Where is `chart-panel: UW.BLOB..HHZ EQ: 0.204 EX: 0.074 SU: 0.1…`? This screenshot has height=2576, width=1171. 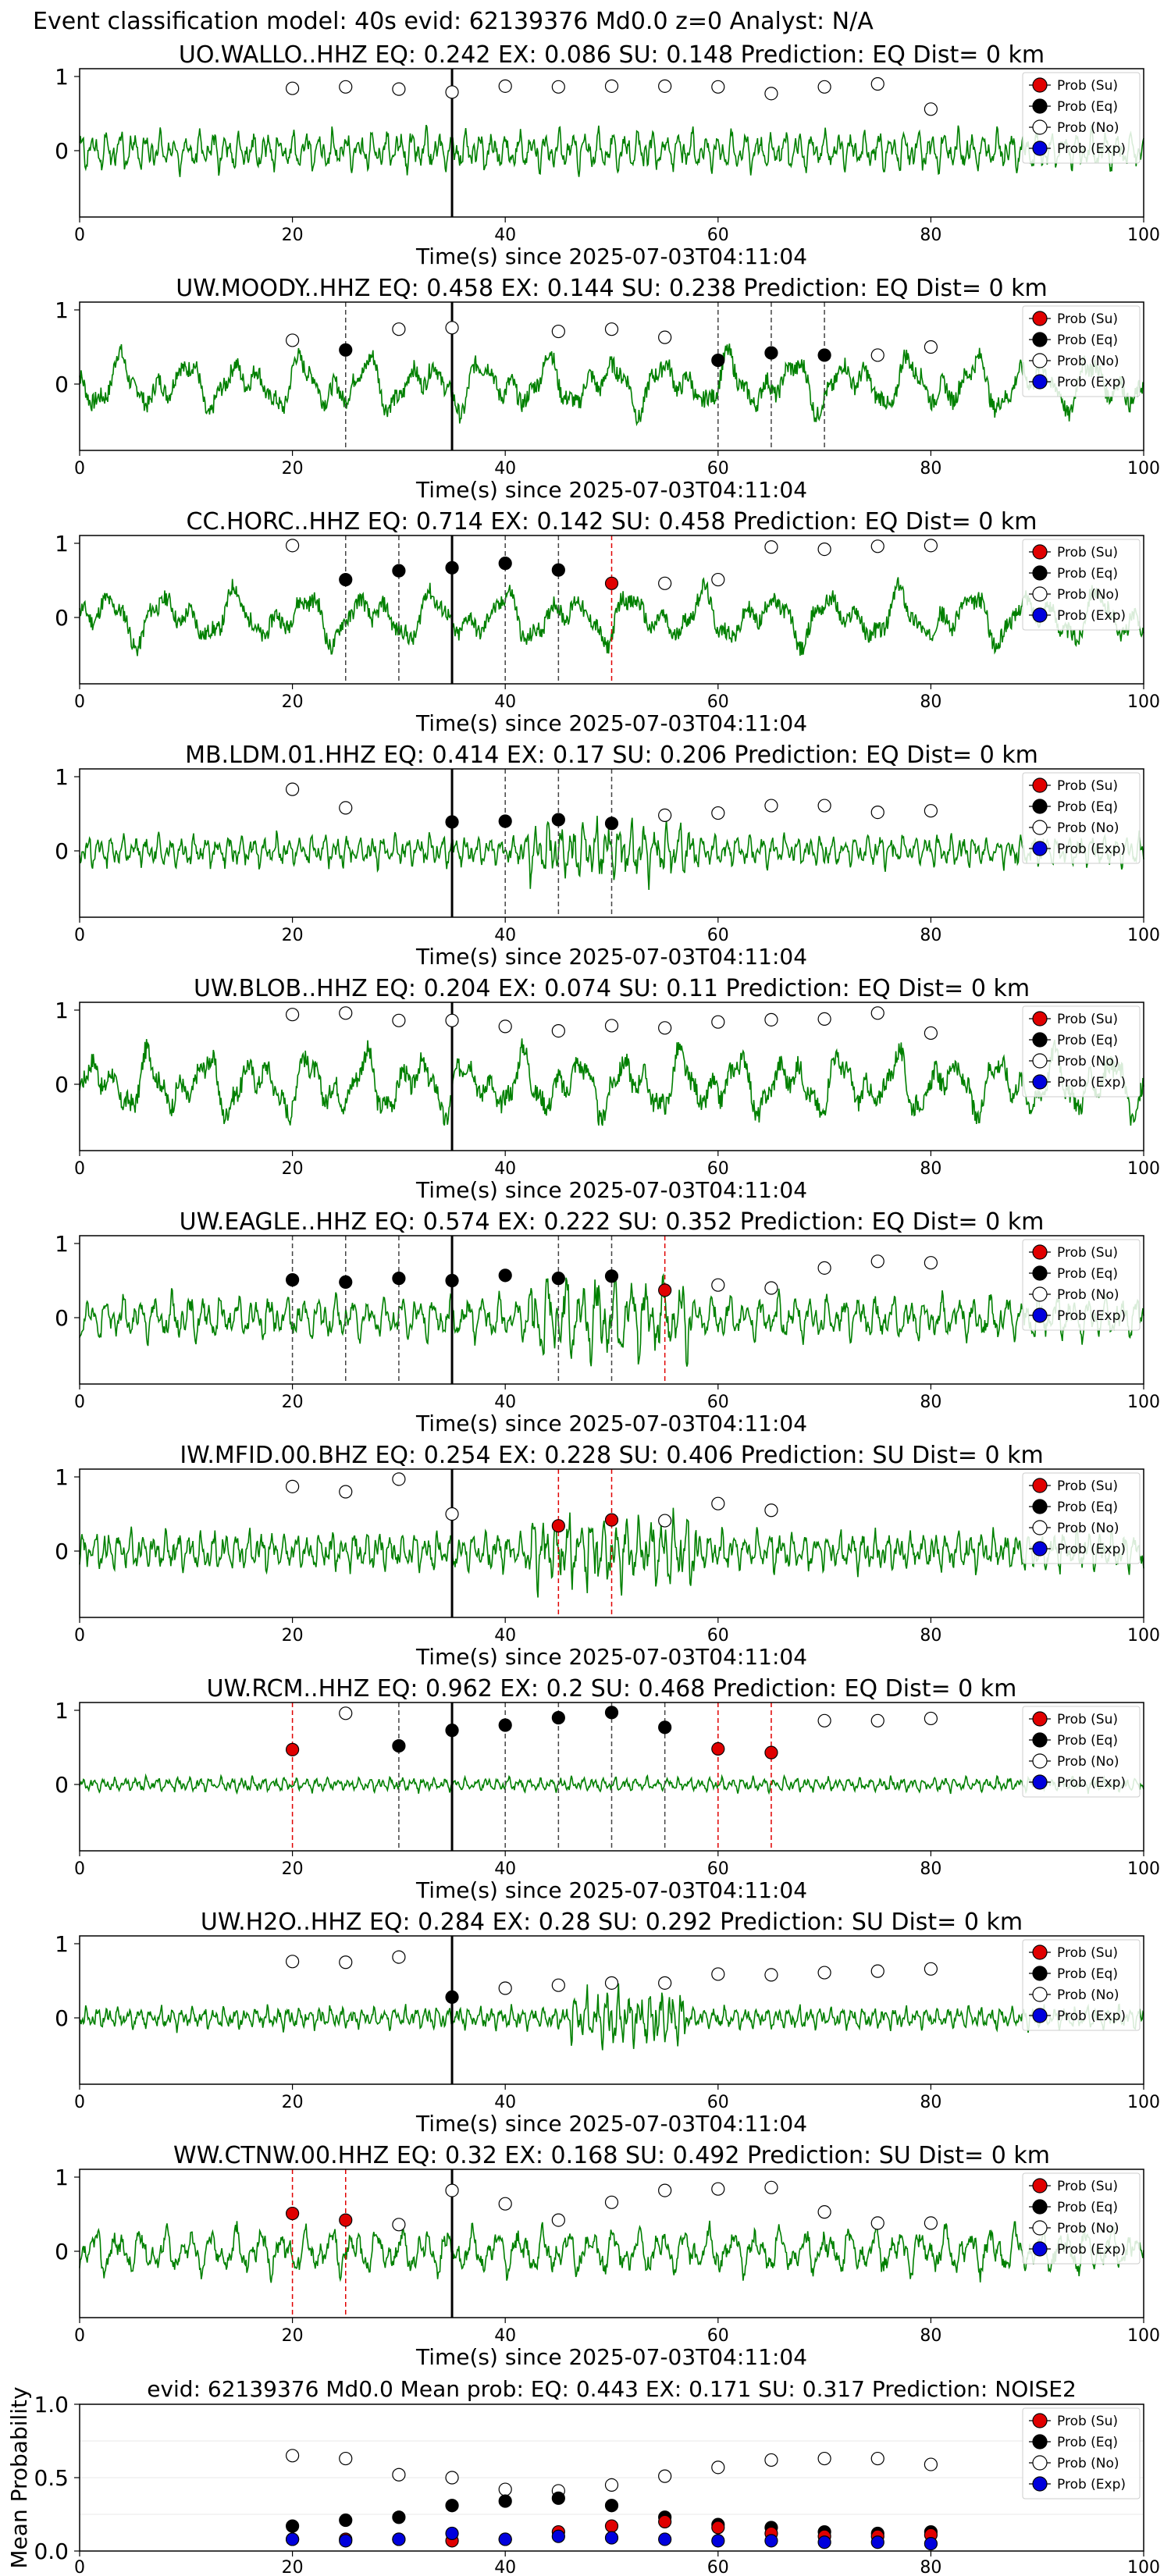
chart-panel: UW.BLOB..HHZ EQ: 0.204 EX: 0.074 SU: 0.1… is located at coordinates (607, 1089).